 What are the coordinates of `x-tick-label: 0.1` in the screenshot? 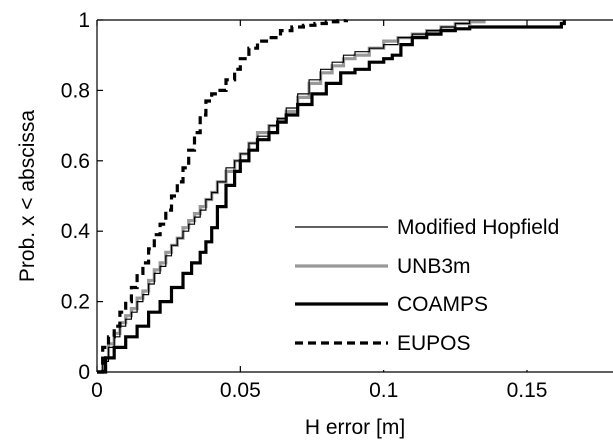 It's located at (383, 390).